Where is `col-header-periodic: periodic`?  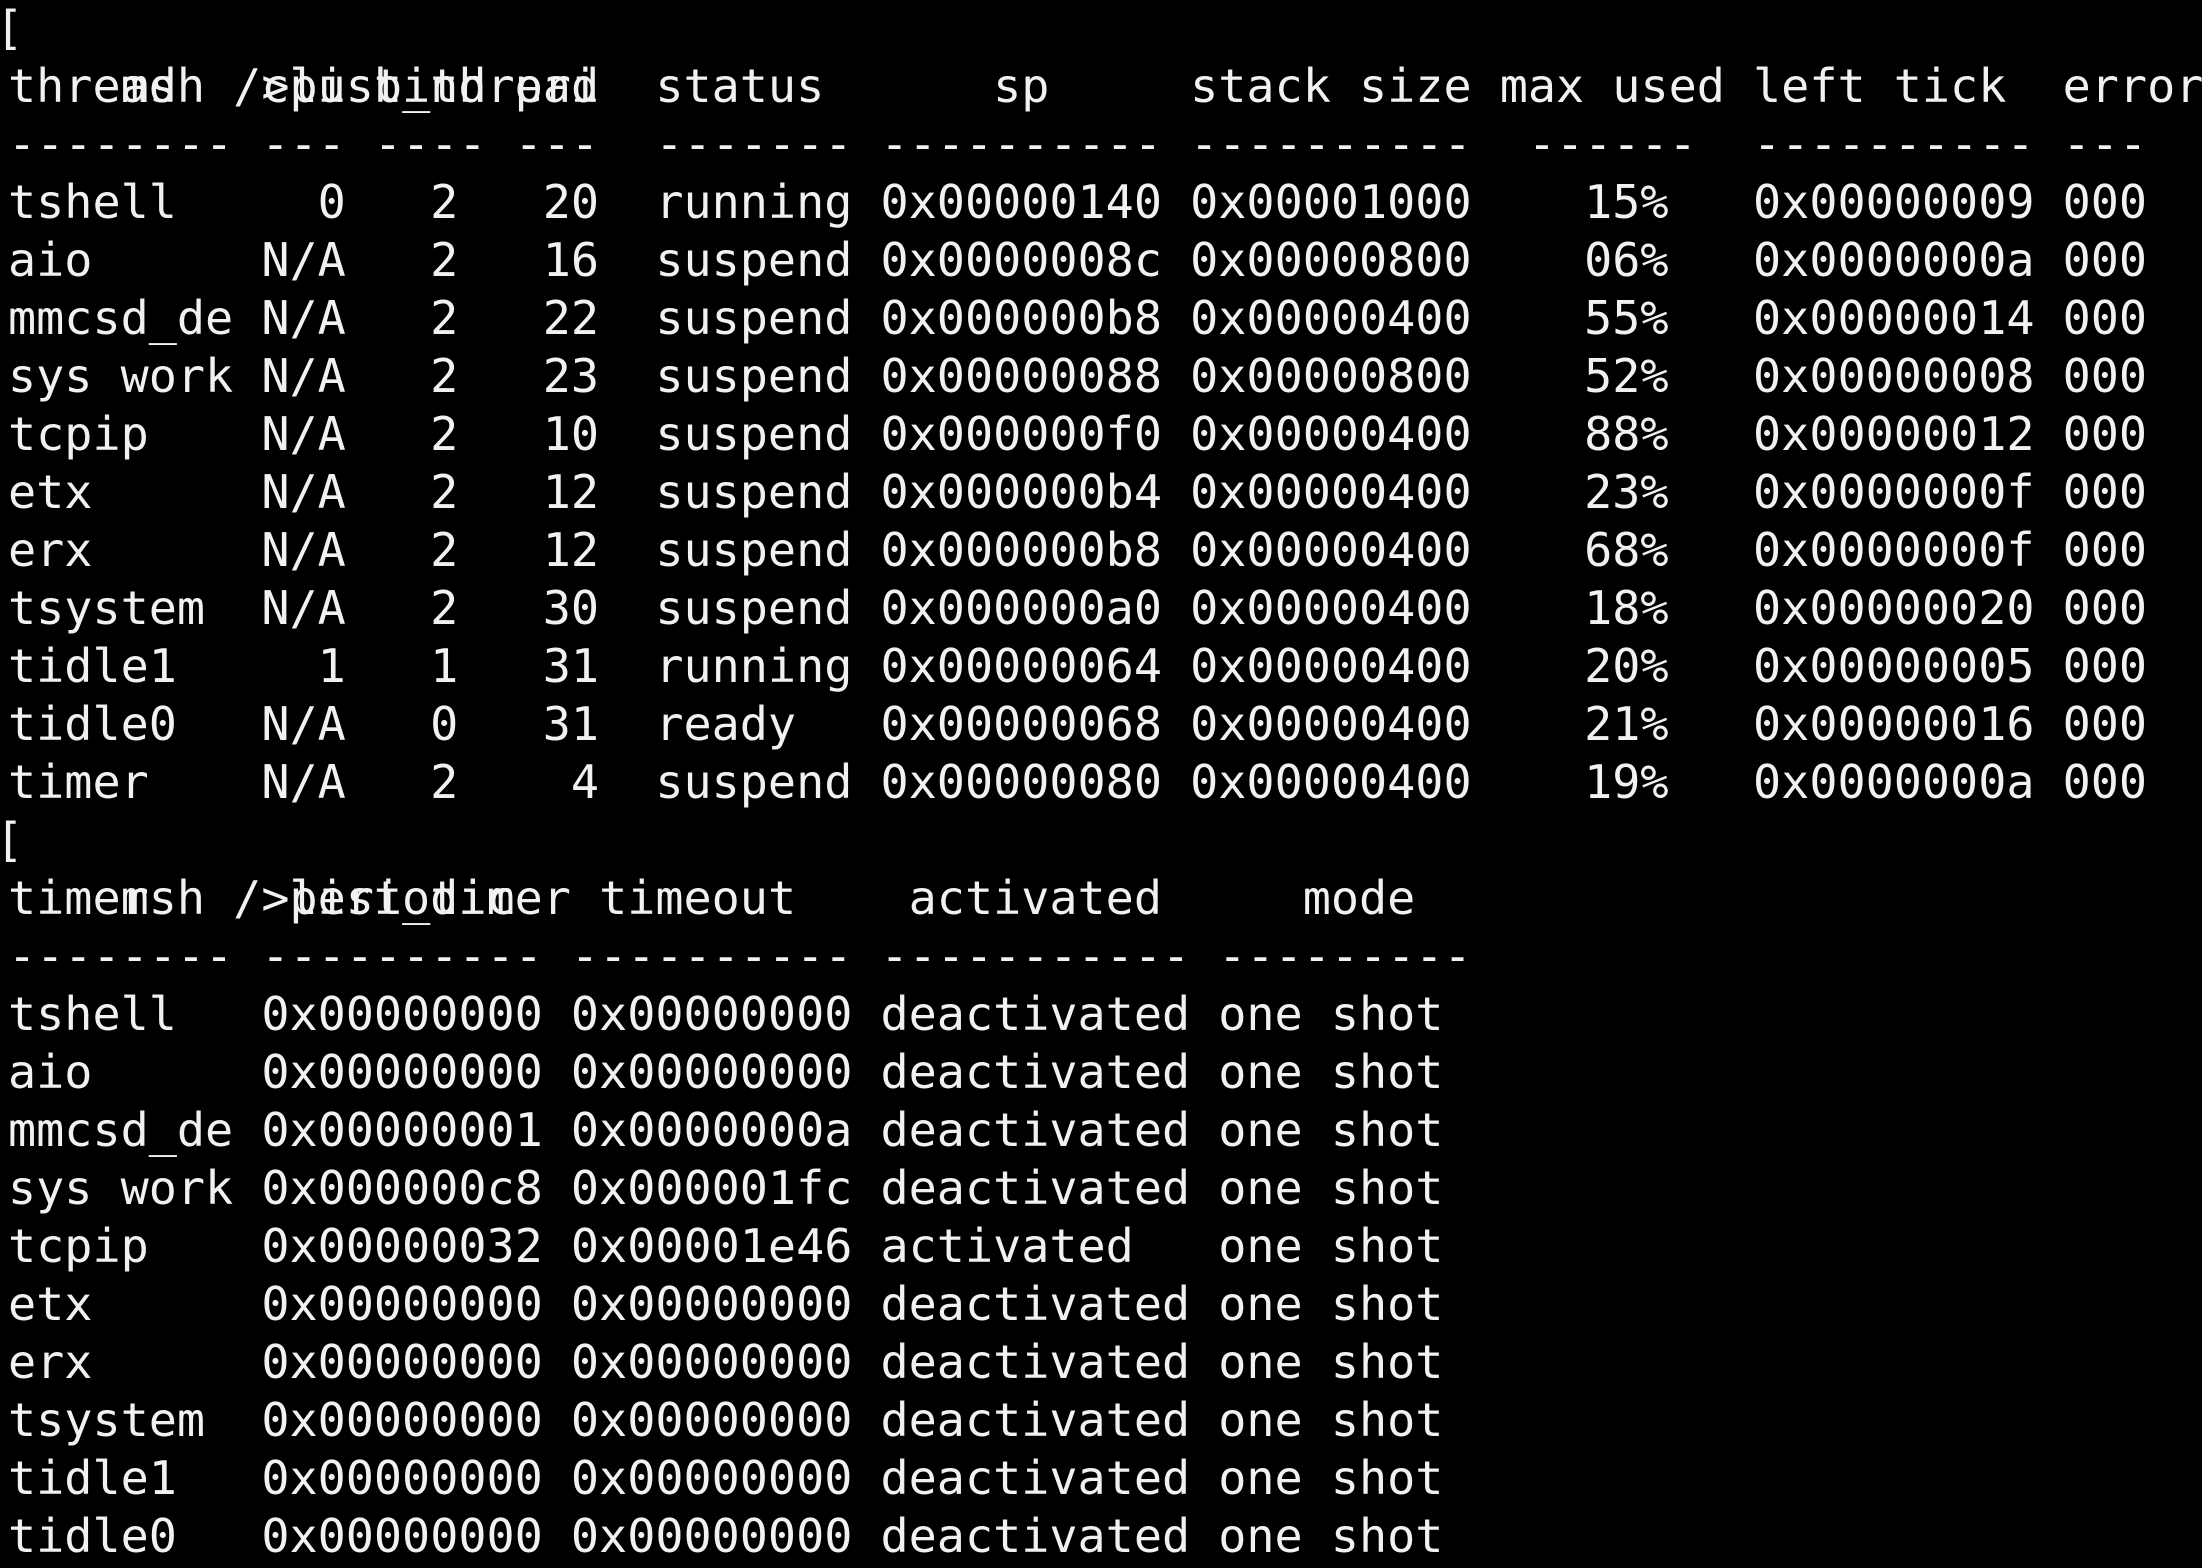
col-header-periodic: periodic is located at coordinates (402, 899).